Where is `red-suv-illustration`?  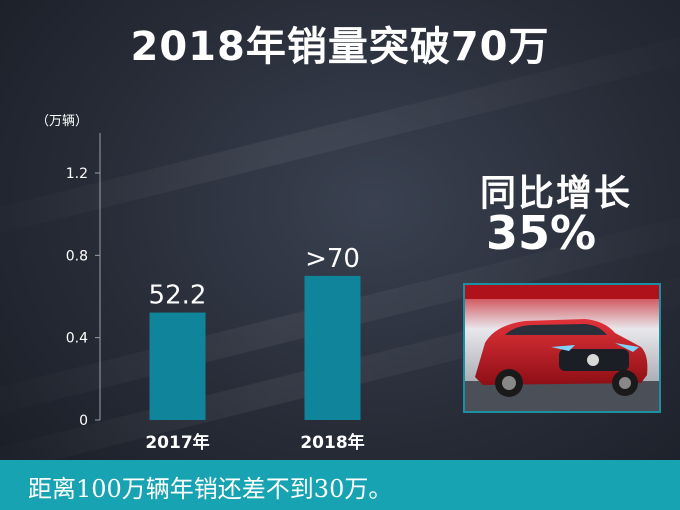
red-suv-illustration is located at coordinates (562, 348).